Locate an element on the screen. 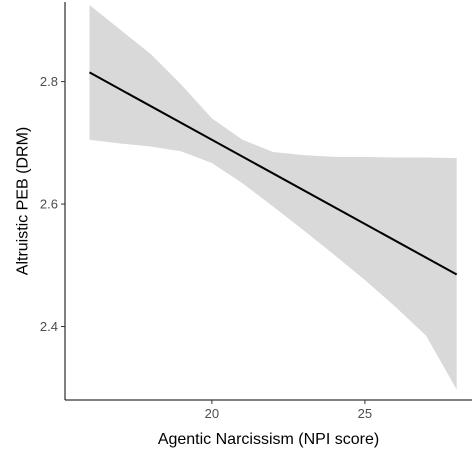 The height and width of the screenshot is (454, 474). y-axis-ticks: 2.4 2.6 2.8 is located at coordinates (52, 204).